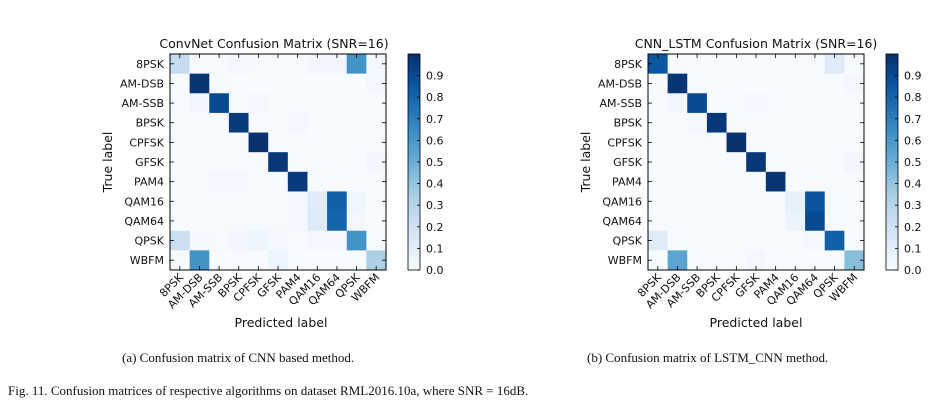  What do you see at coordinates (756, 322) in the screenshot?
I see `x-axis-label: Predicted label` at bounding box center [756, 322].